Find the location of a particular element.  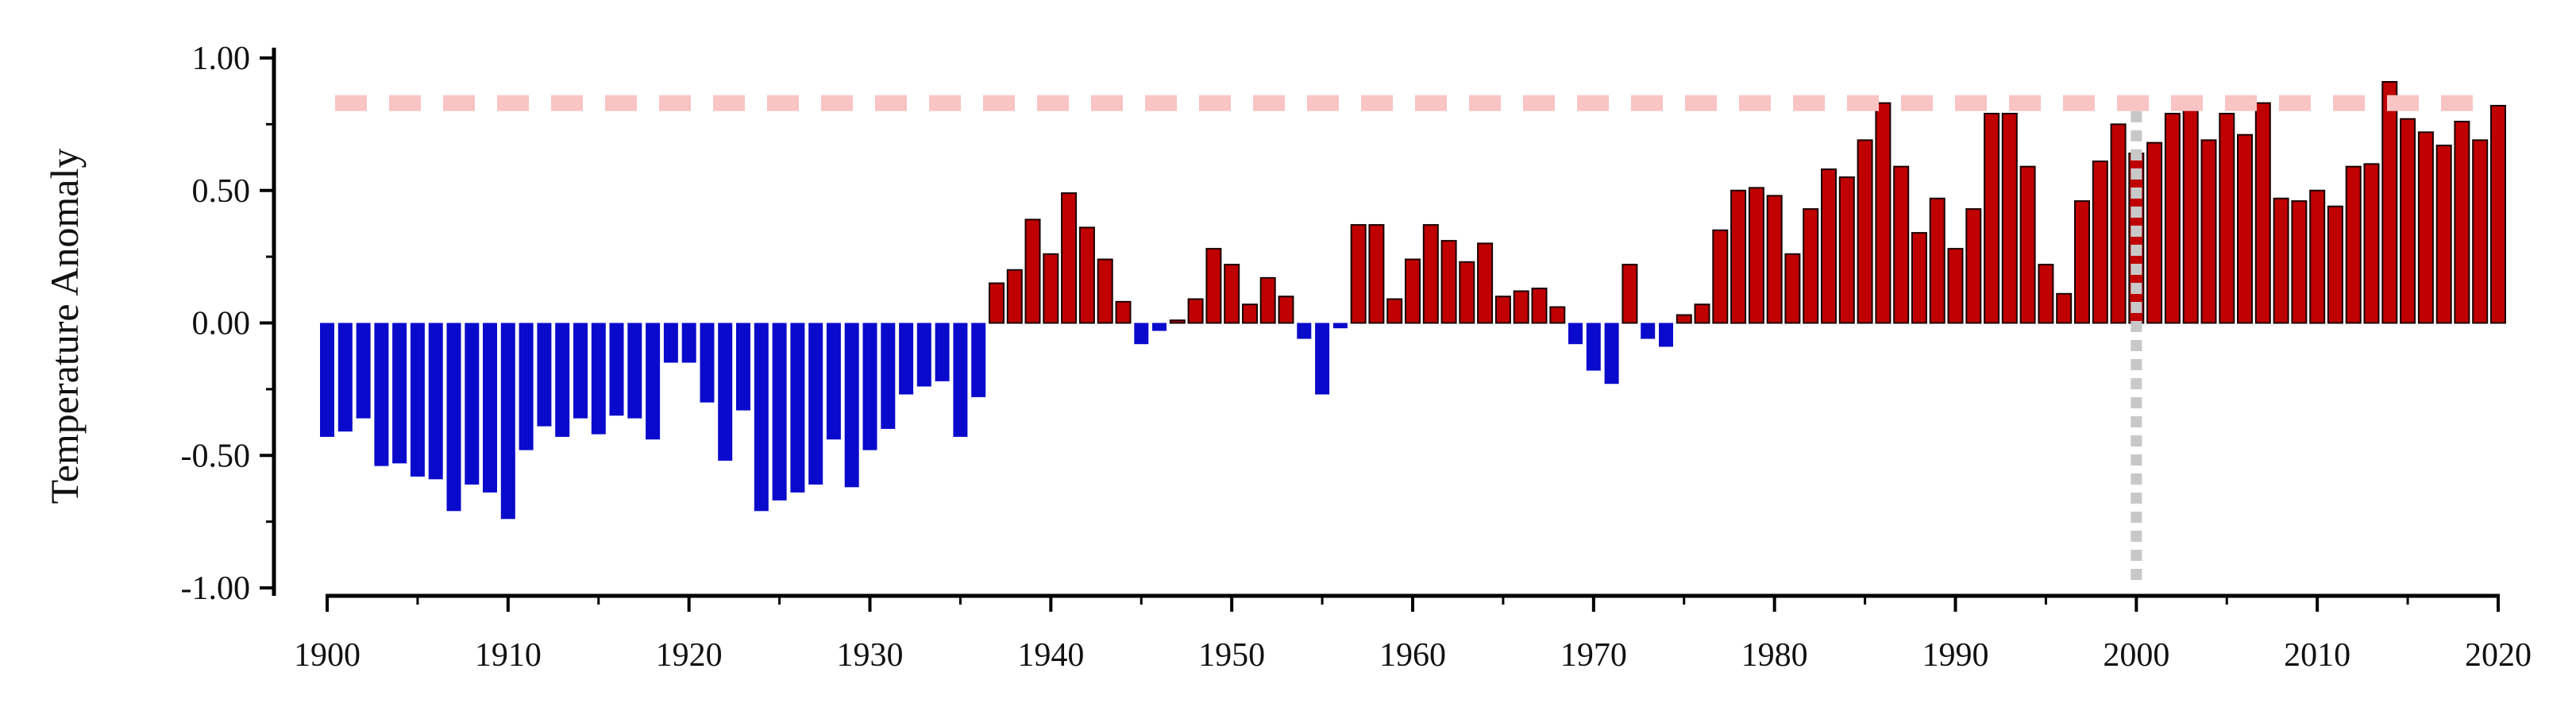

bar-2009 is located at coordinates (2299, 262).